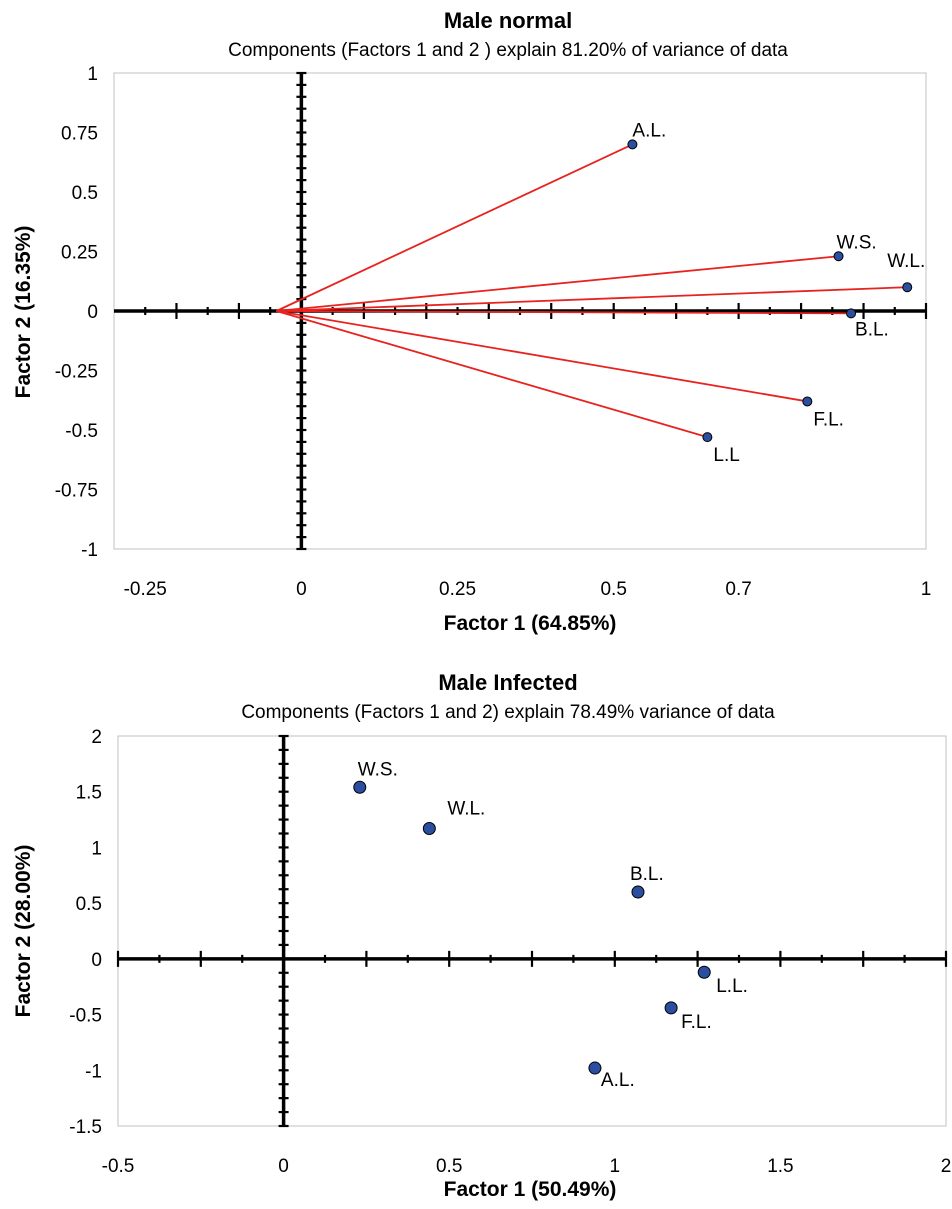  Describe the element at coordinates (615, 1166) in the screenshot. I see `chart-2-x-tick-label: 1` at that location.